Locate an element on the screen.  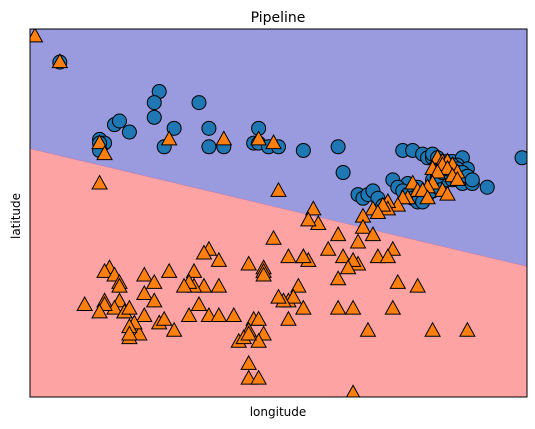
chart-title: Pipeline is located at coordinates (278, 18).